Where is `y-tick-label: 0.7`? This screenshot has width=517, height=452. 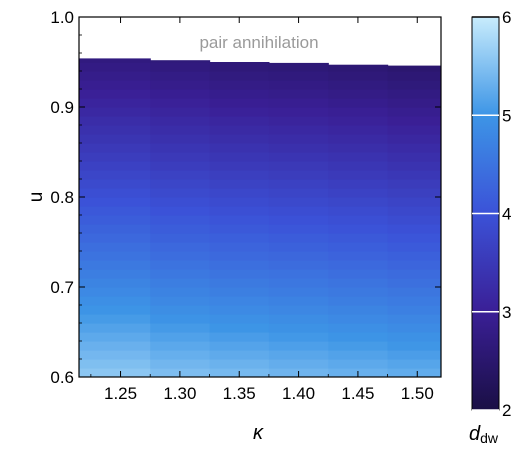
y-tick-label: 0.7 is located at coordinates (62, 287).